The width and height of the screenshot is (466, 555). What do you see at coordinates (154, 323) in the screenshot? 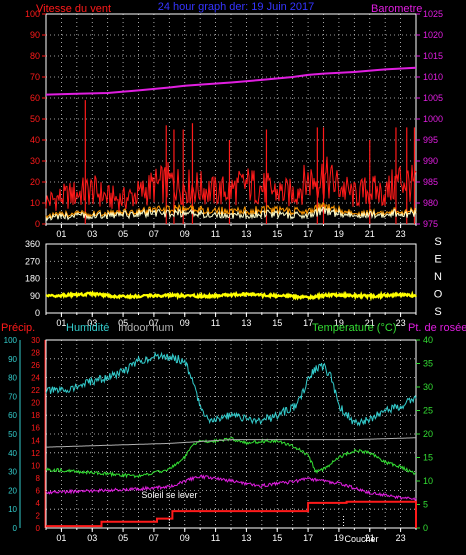
I see `x-tick-label: 07` at bounding box center [154, 323].